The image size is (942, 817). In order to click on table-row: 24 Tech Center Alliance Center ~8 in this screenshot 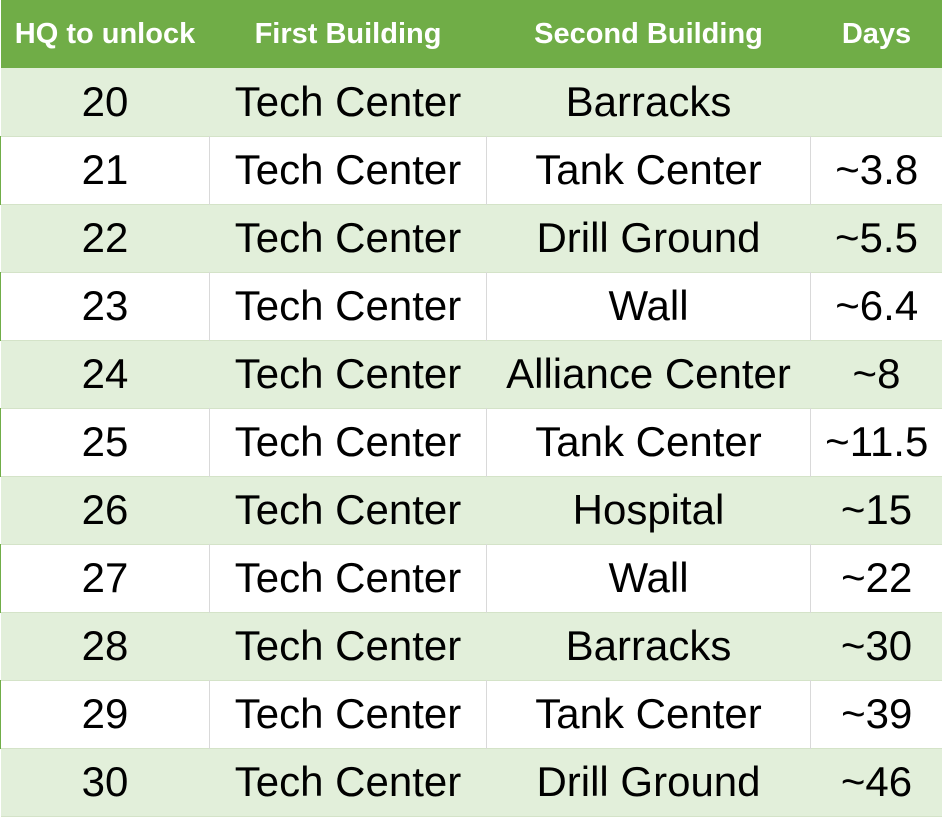, I will do `click(471, 374)`.